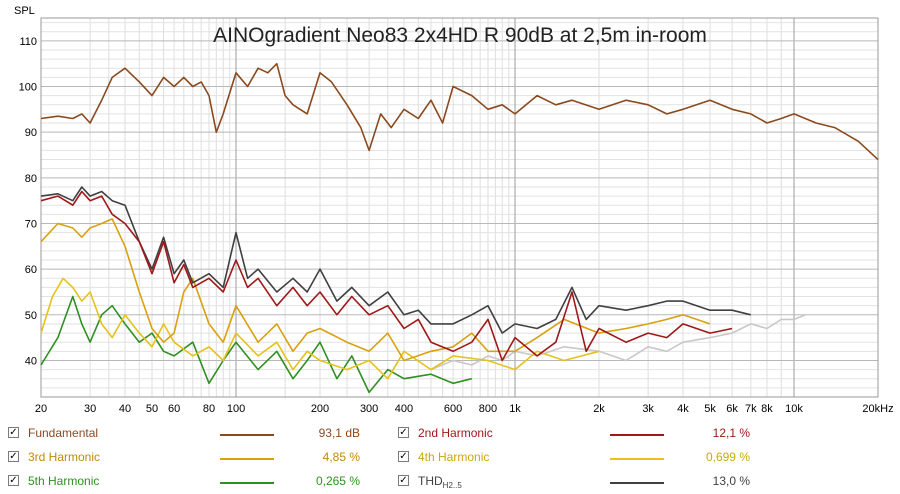 This screenshot has width=900, height=494. What do you see at coordinates (794, 409) in the screenshot?
I see `x-tick-label: 10k` at bounding box center [794, 409].